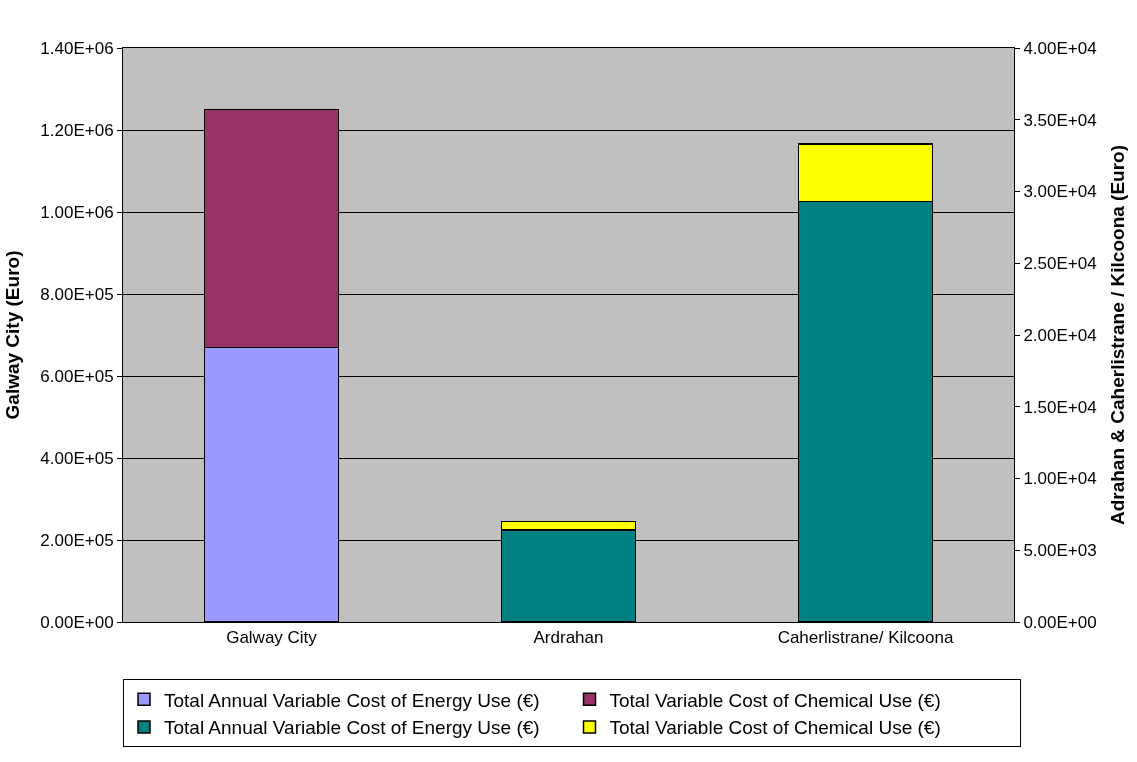 The width and height of the screenshot is (1137, 762). What do you see at coordinates (865, 638) in the screenshot?
I see `x-tick-label: Caherlistrane/ Kilcoona` at bounding box center [865, 638].